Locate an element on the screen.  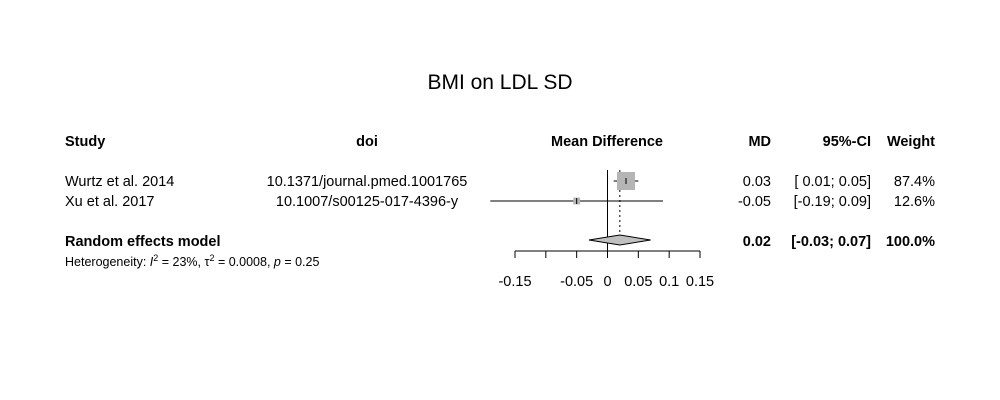
study-ci-1: [ 0.01; 0.05] is located at coordinates (832, 182).